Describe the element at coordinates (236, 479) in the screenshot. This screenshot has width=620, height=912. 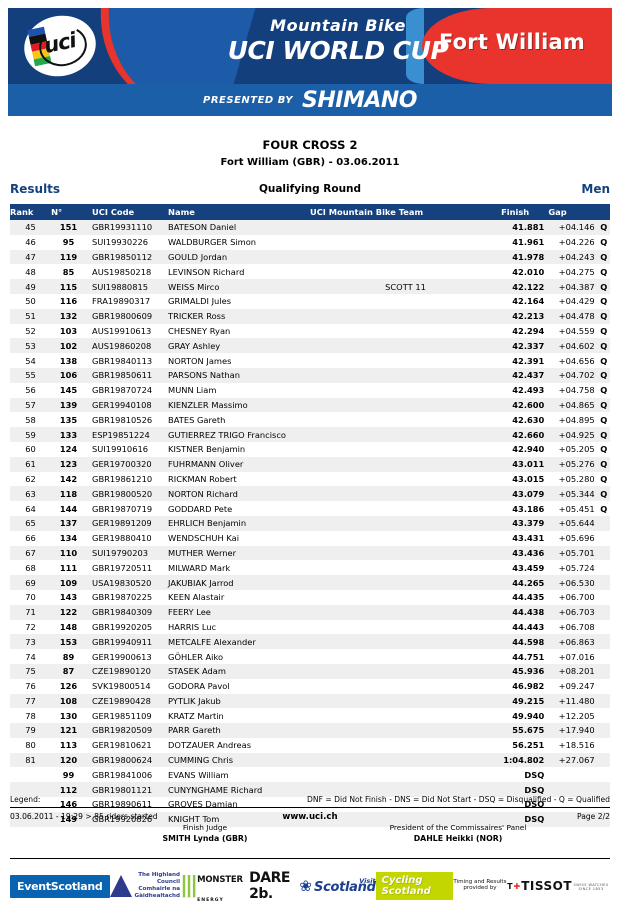
I see `name-cell: RICKMAN Robert` at that location.